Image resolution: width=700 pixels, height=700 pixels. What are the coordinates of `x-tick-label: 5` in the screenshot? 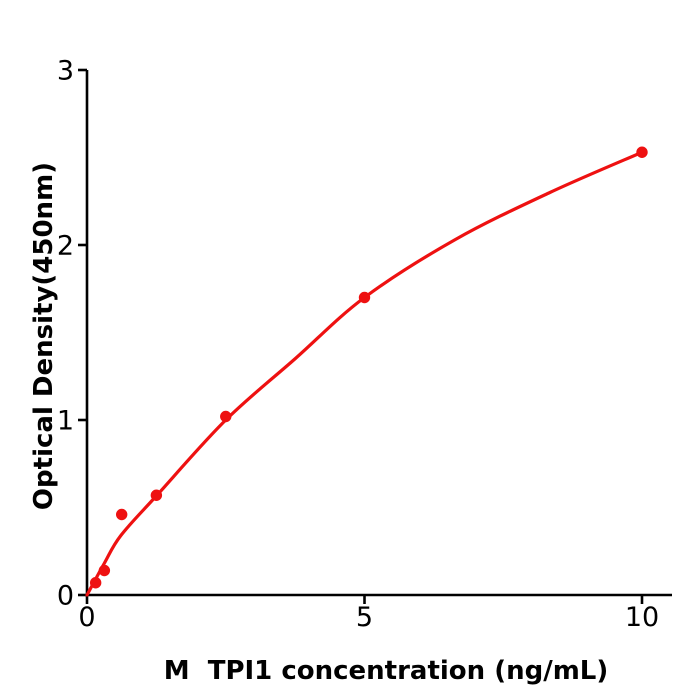 It's located at (364, 617).